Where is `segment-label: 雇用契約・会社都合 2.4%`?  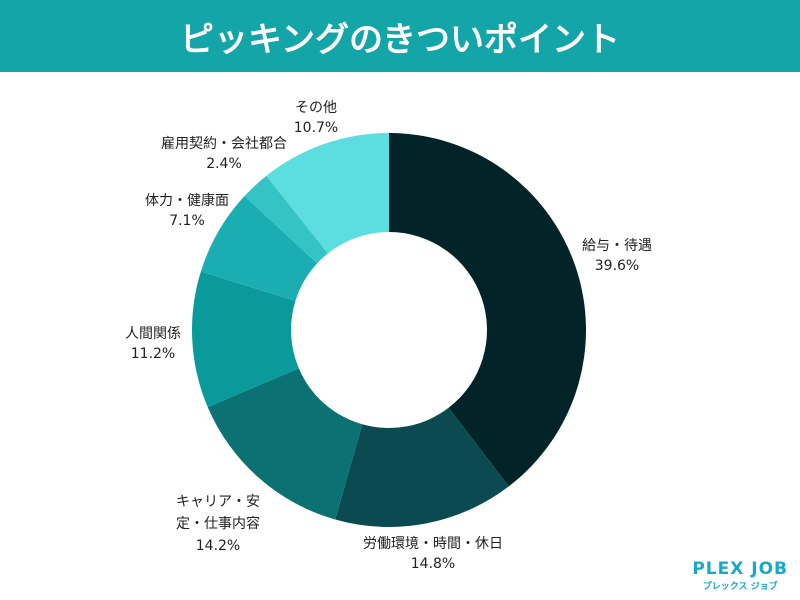 segment-label: 雇用契約・会社都合 2.4% is located at coordinates (224, 154).